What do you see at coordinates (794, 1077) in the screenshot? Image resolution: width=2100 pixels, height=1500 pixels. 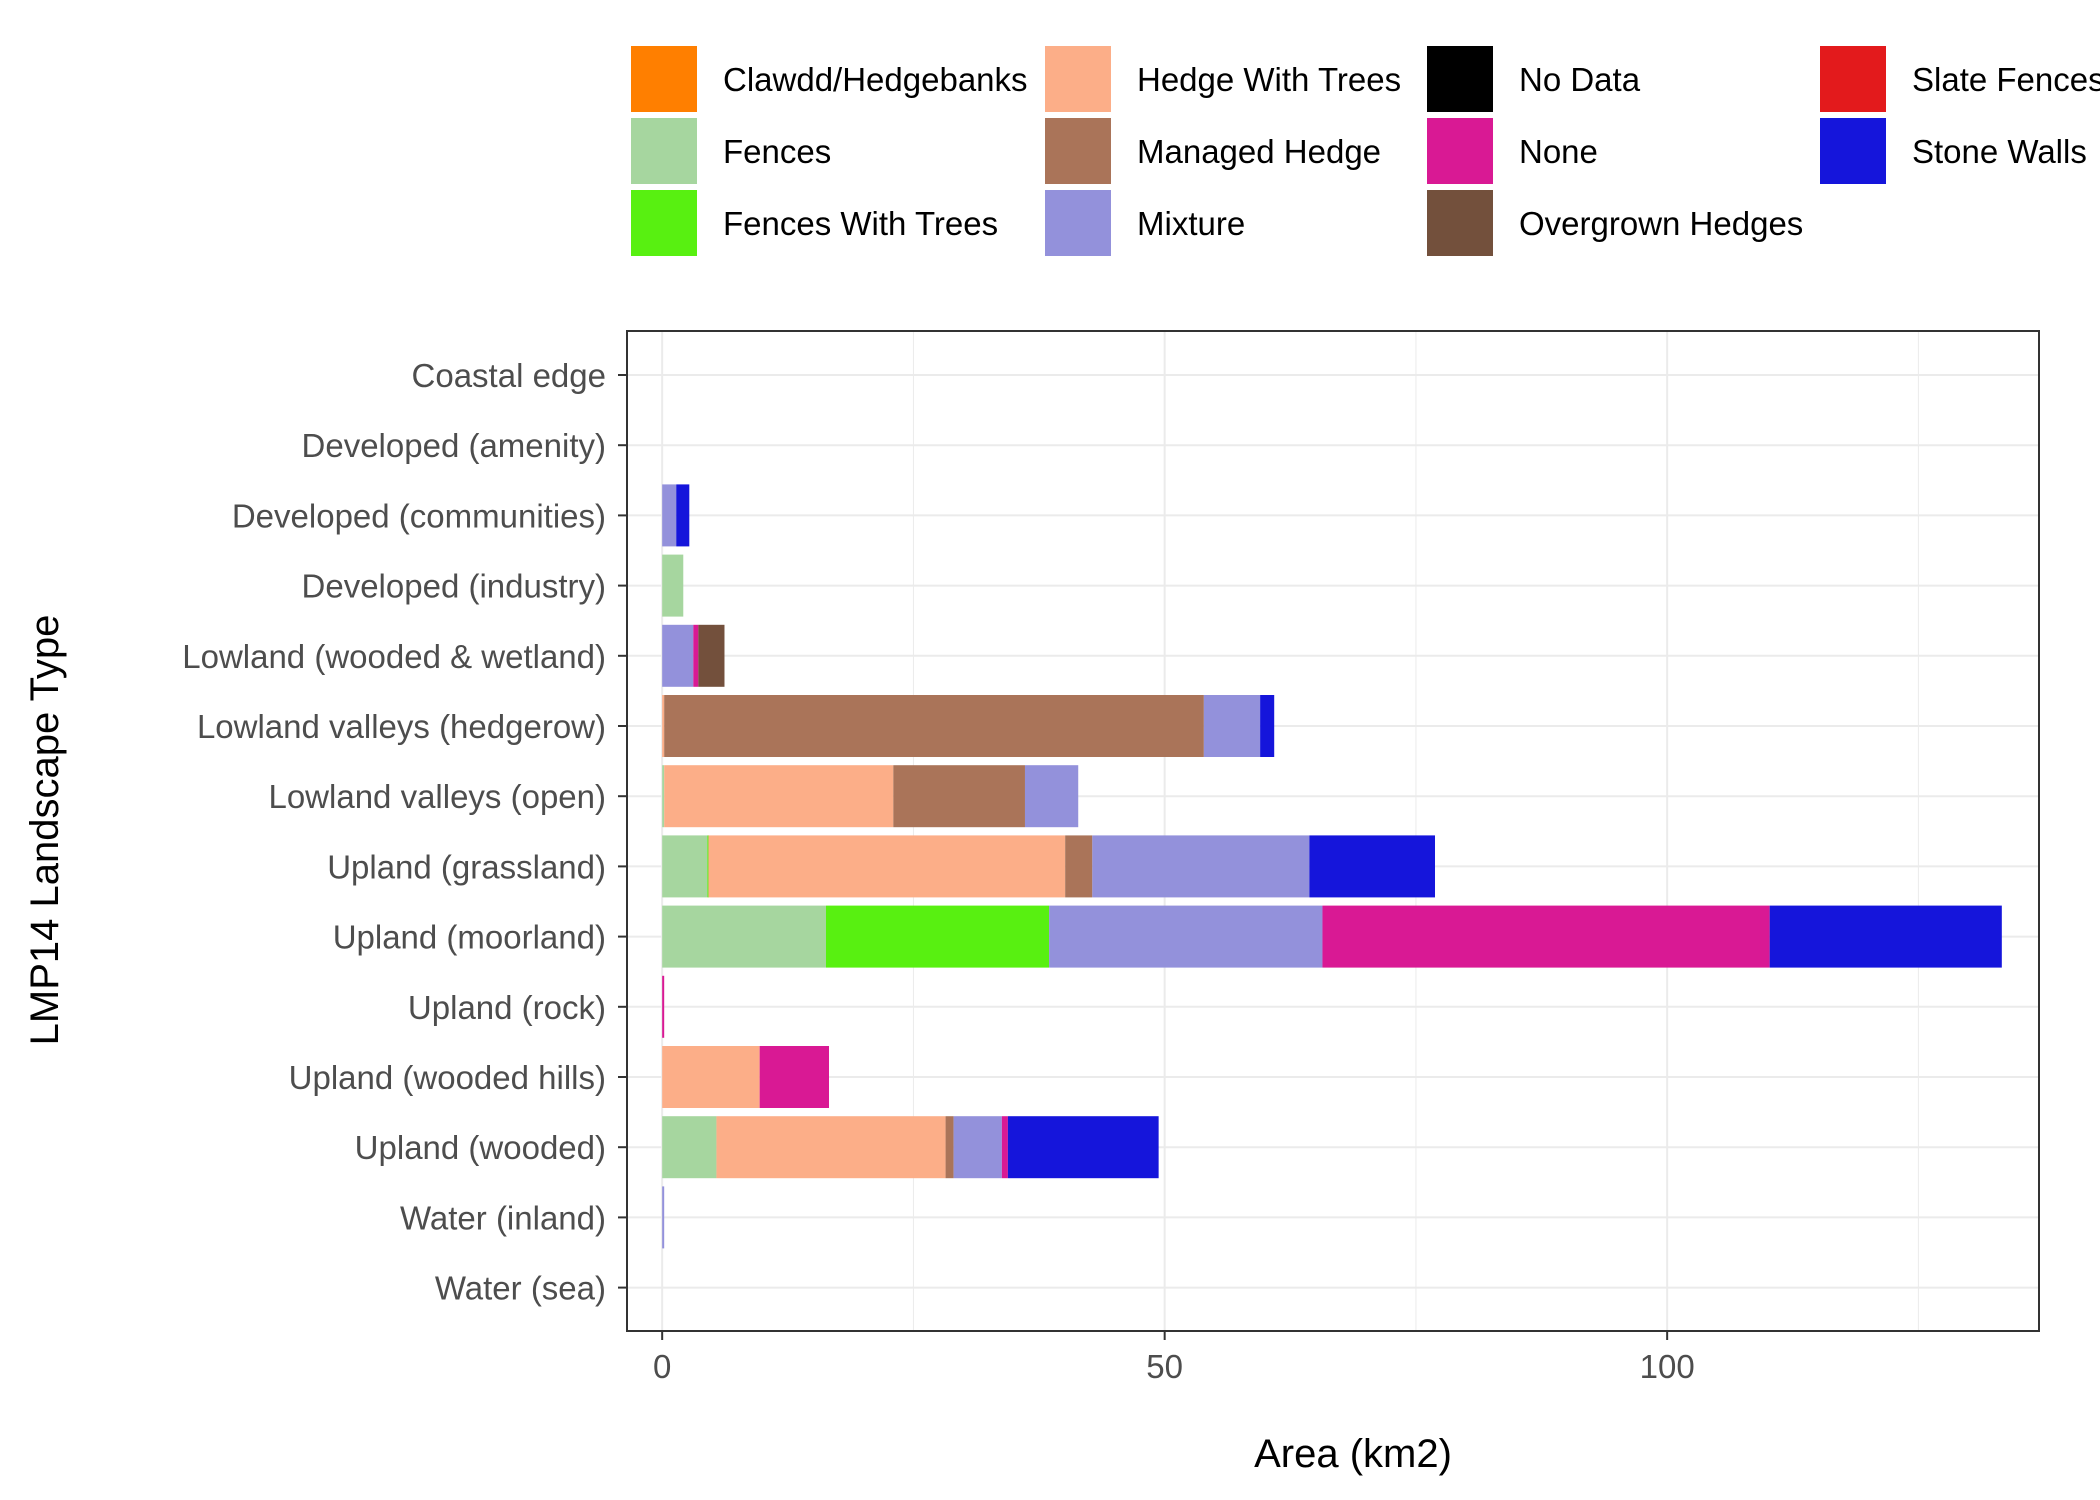 I see `bar-none-upland-wooded-hills` at bounding box center [794, 1077].